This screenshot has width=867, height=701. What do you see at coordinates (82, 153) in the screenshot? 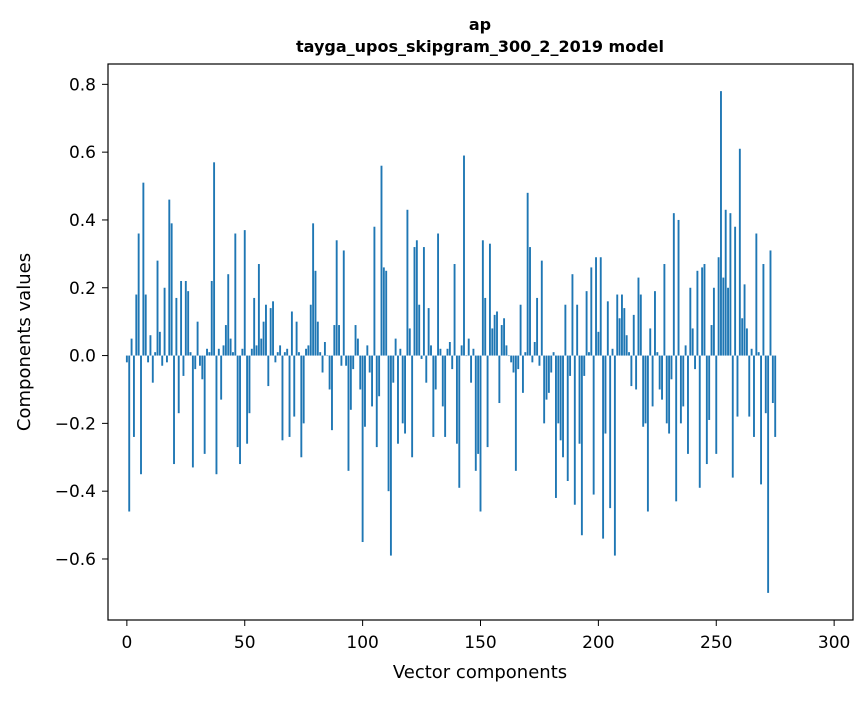
I see `y-tick-label: 0.6` at bounding box center [82, 153].